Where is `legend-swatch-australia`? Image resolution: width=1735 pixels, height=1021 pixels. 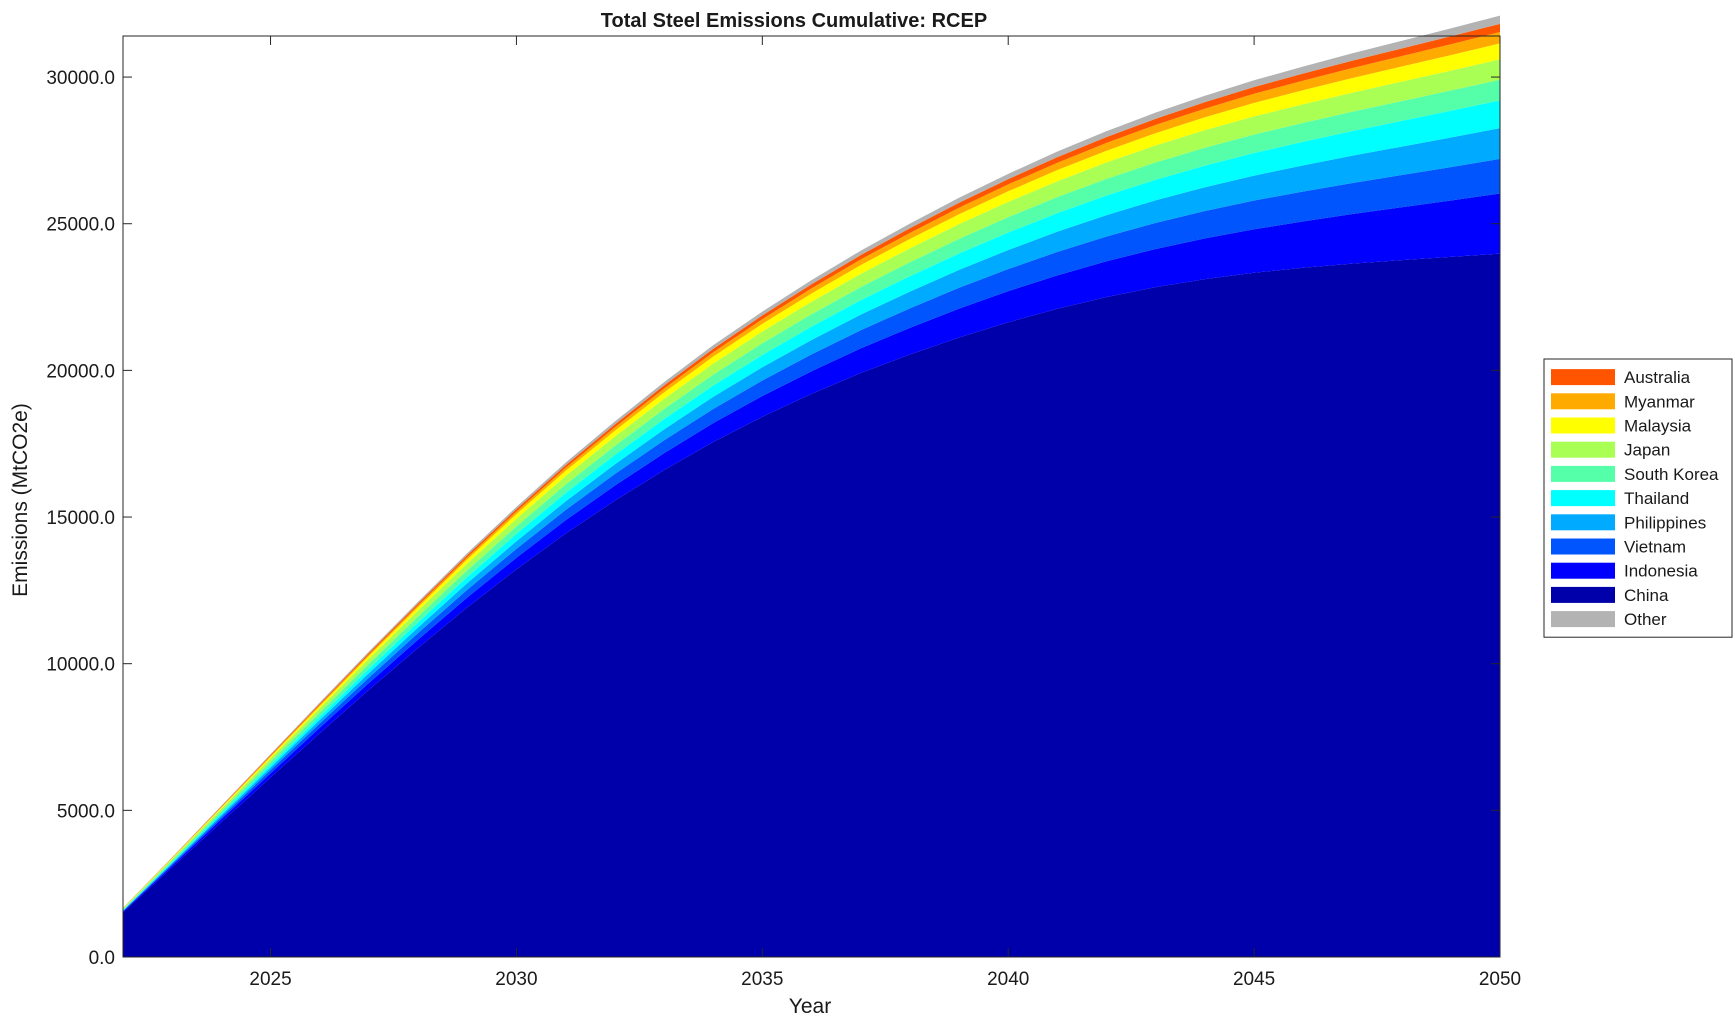
legend-swatch-australia is located at coordinates (1583, 377).